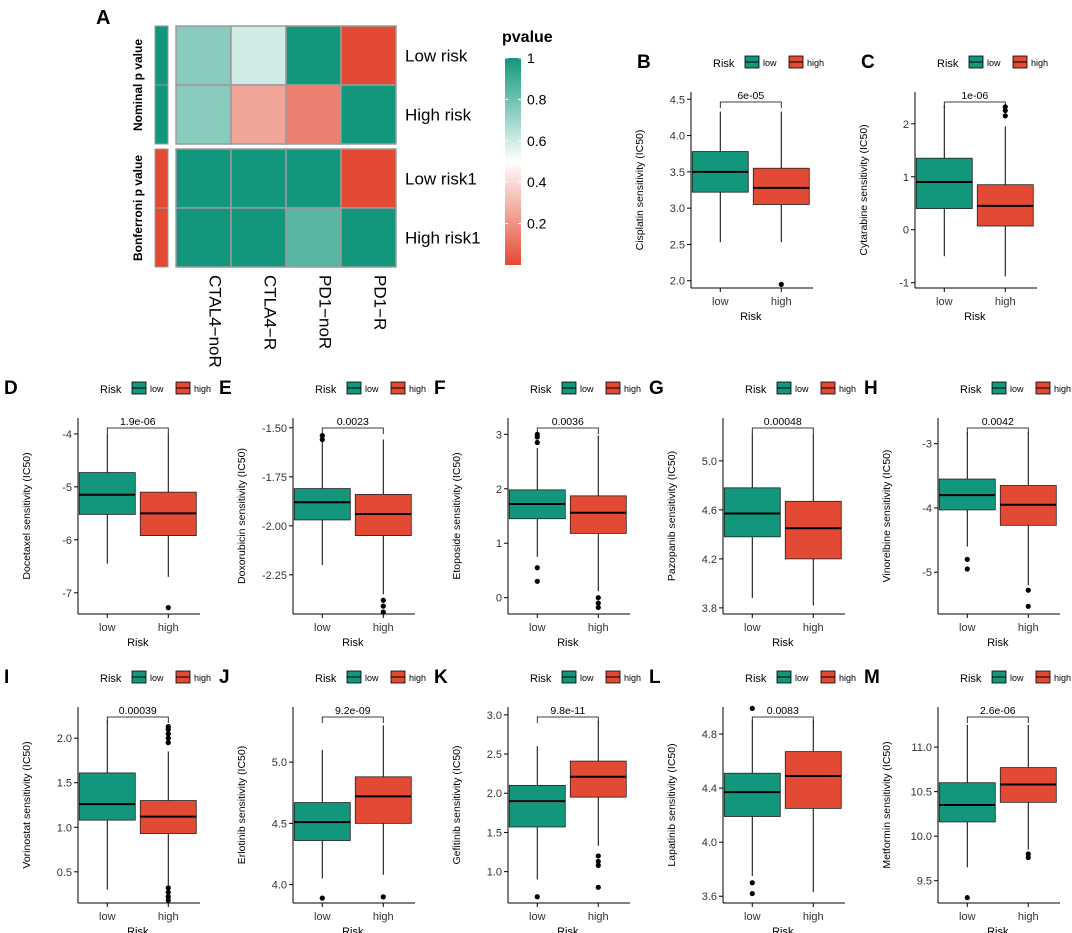  What do you see at coordinates (494, 833) in the screenshot?
I see `y-tick-label: 1.5` at bounding box center [494, 833].